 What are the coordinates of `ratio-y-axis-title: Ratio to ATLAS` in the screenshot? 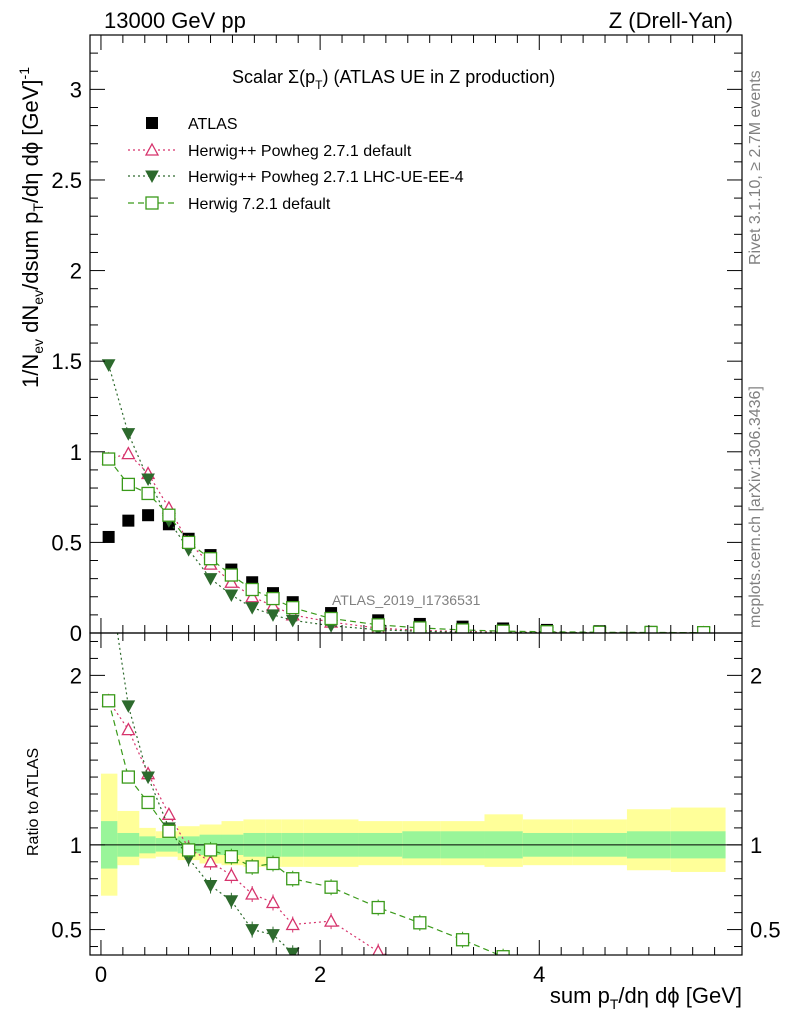 It's located at (33, 802).